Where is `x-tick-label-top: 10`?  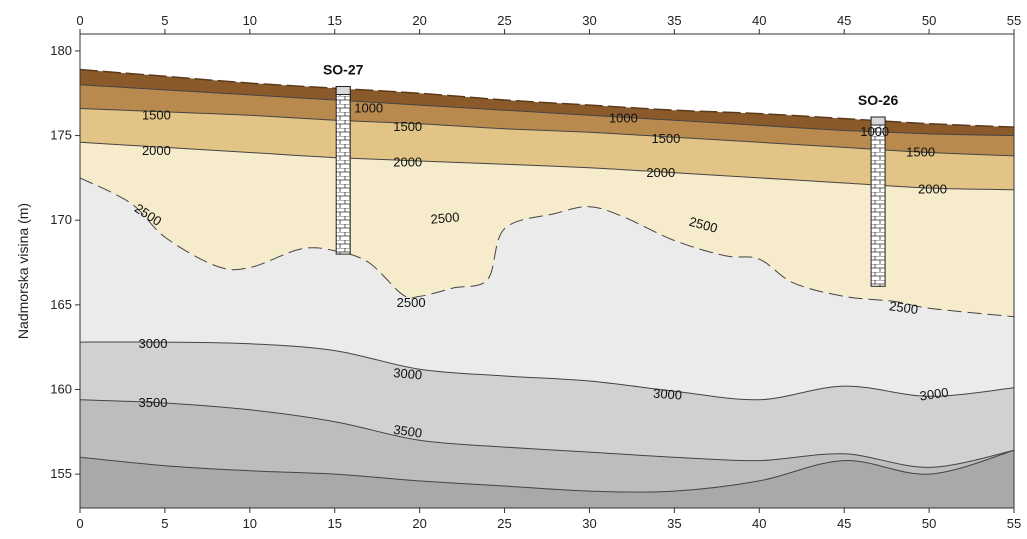 x-tick-label-top: 10 is located at coordinates (250, 20).